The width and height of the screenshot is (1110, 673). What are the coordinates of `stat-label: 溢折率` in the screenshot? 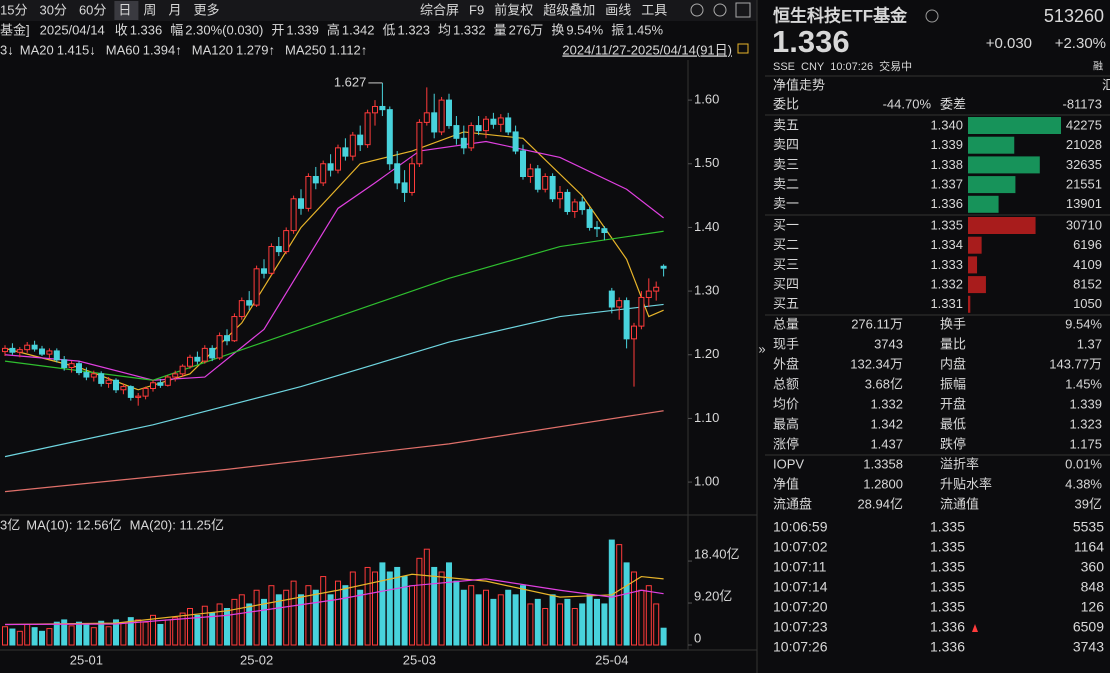 It's located at (959, 463).